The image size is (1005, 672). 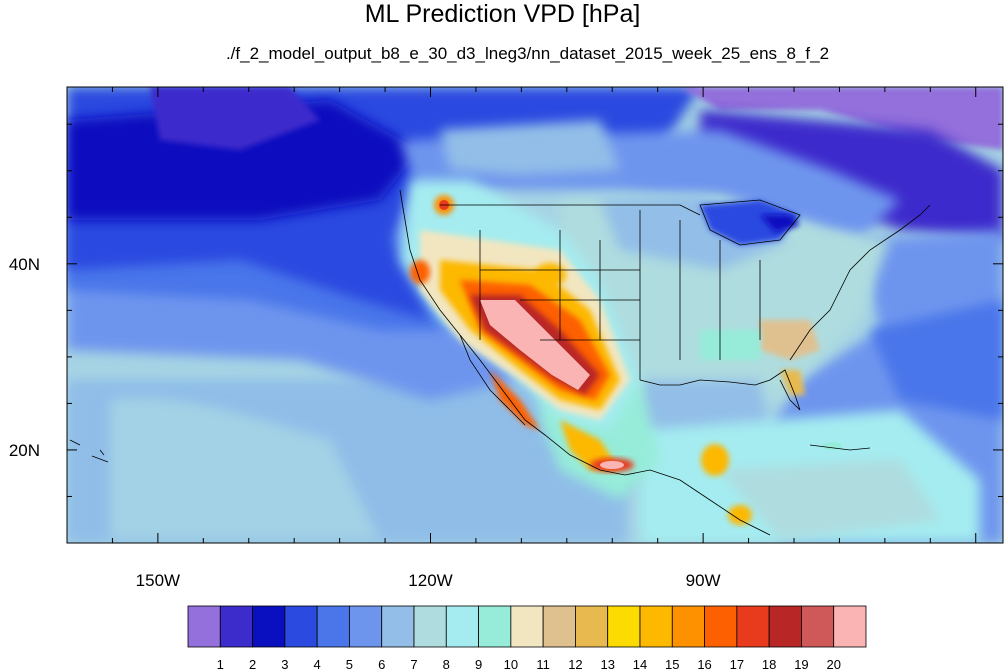 I want to click on colorbar-label: 19, so click(x=801, y=664).